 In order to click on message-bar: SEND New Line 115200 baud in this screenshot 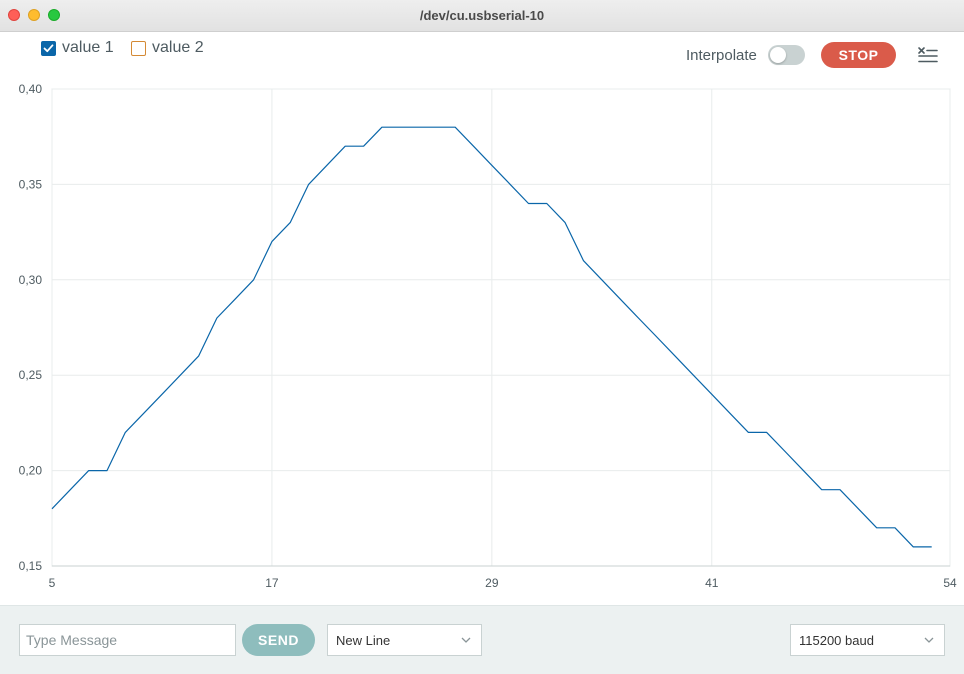, I will do `click(482, 639)`.